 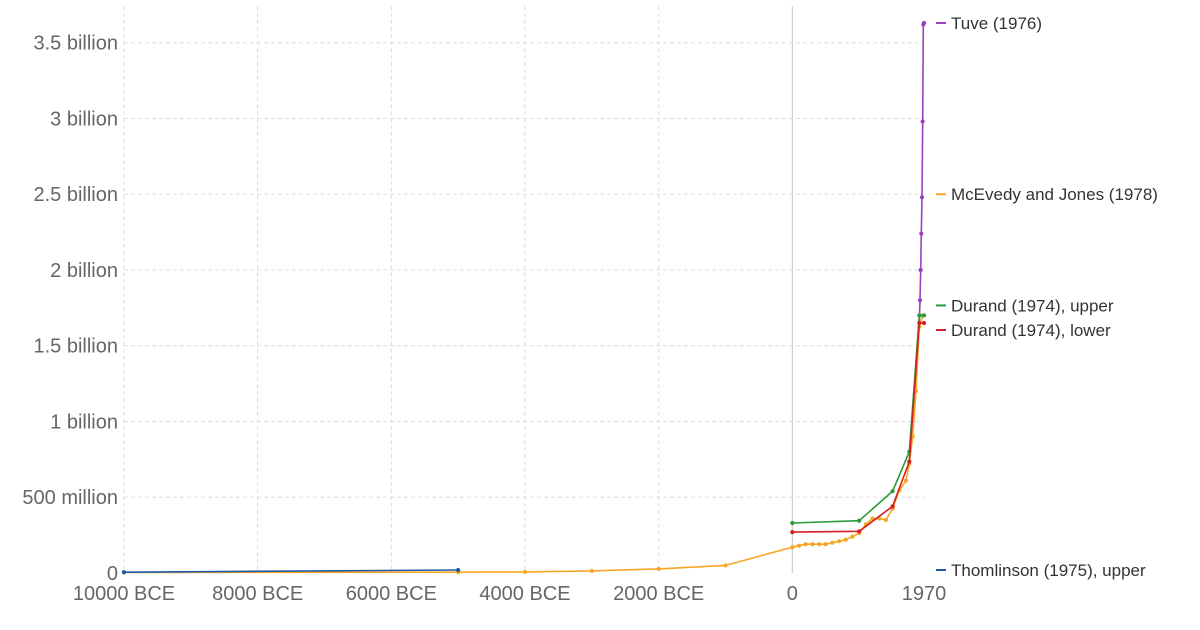 I want to click on x-tick-label: 10000 BCE, so click(x=124, y=594).